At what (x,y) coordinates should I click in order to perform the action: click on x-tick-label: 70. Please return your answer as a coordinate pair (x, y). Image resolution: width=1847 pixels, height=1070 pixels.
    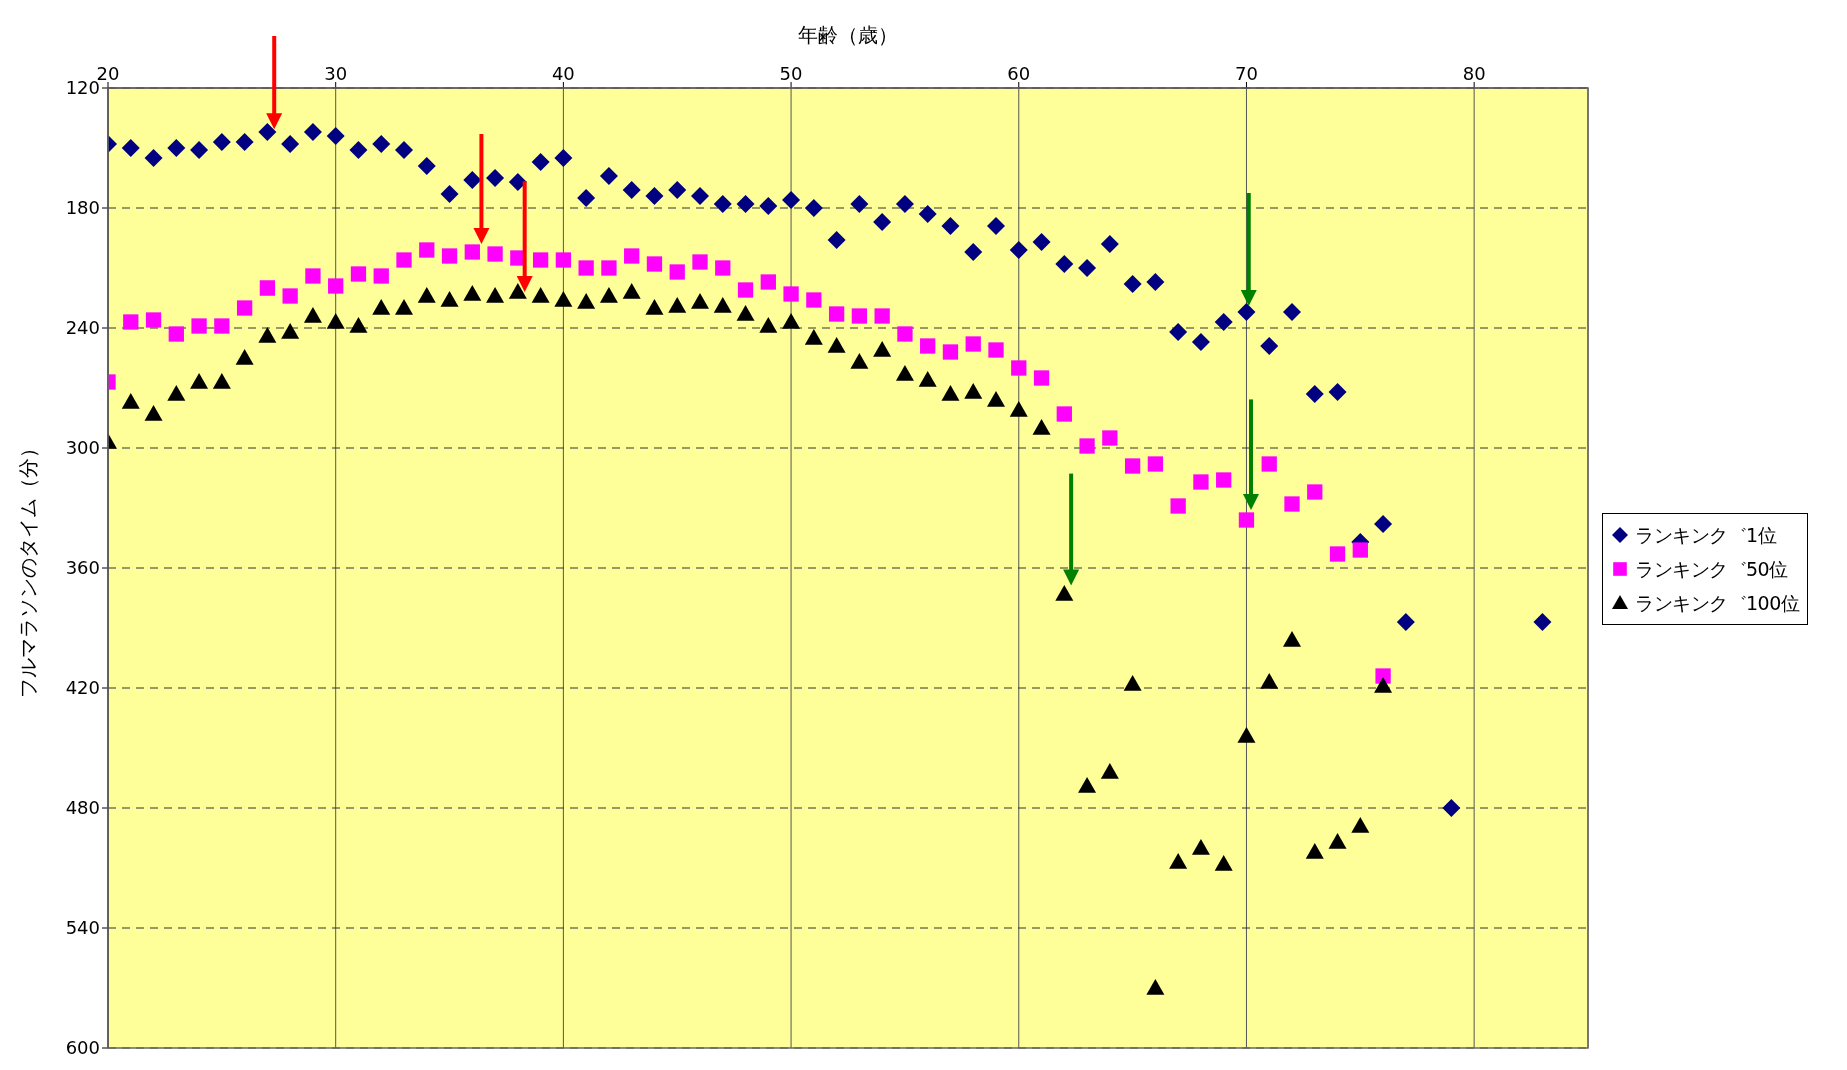
    Looking at the image, I should click on (1246, 73).